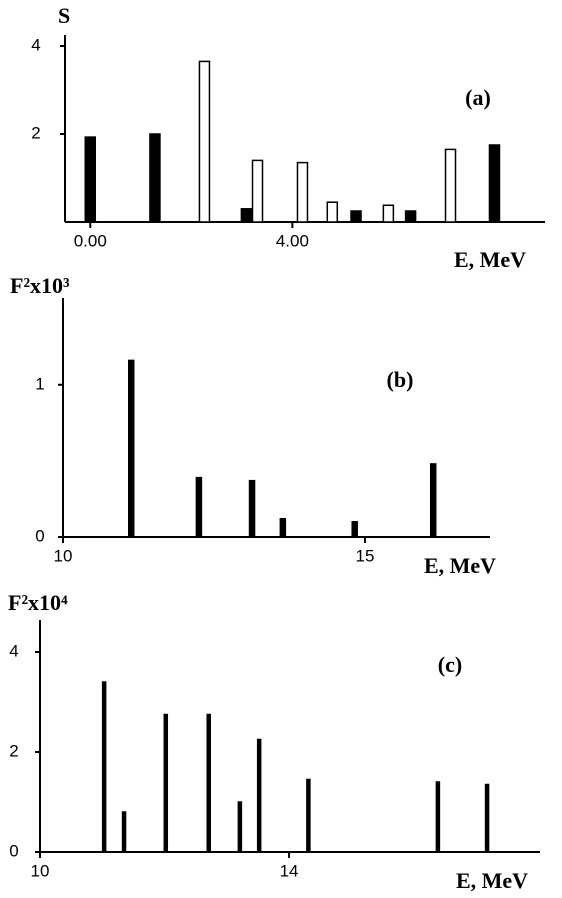  I want to click on x-tick-label: 15, so click(365, 555).